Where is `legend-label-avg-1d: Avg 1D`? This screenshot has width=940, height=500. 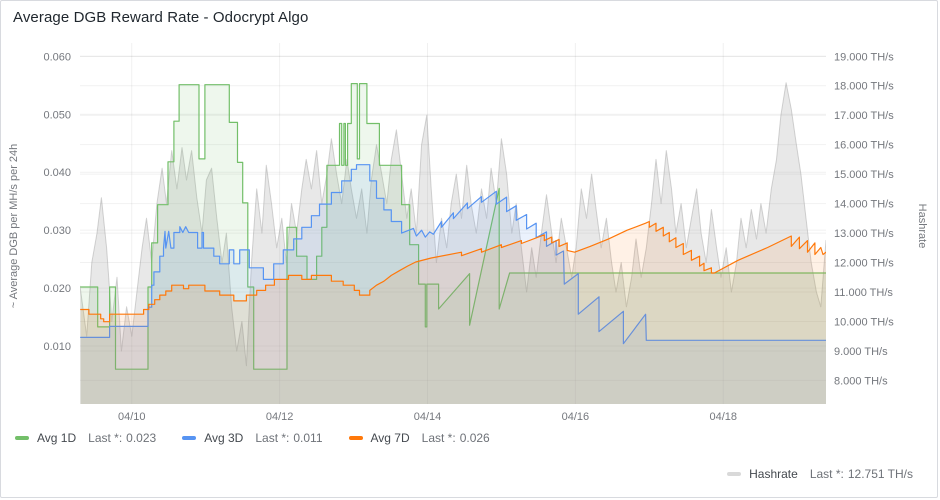
legend-label-avg-1d: Avg 1D is located at coordinates (57, 438).